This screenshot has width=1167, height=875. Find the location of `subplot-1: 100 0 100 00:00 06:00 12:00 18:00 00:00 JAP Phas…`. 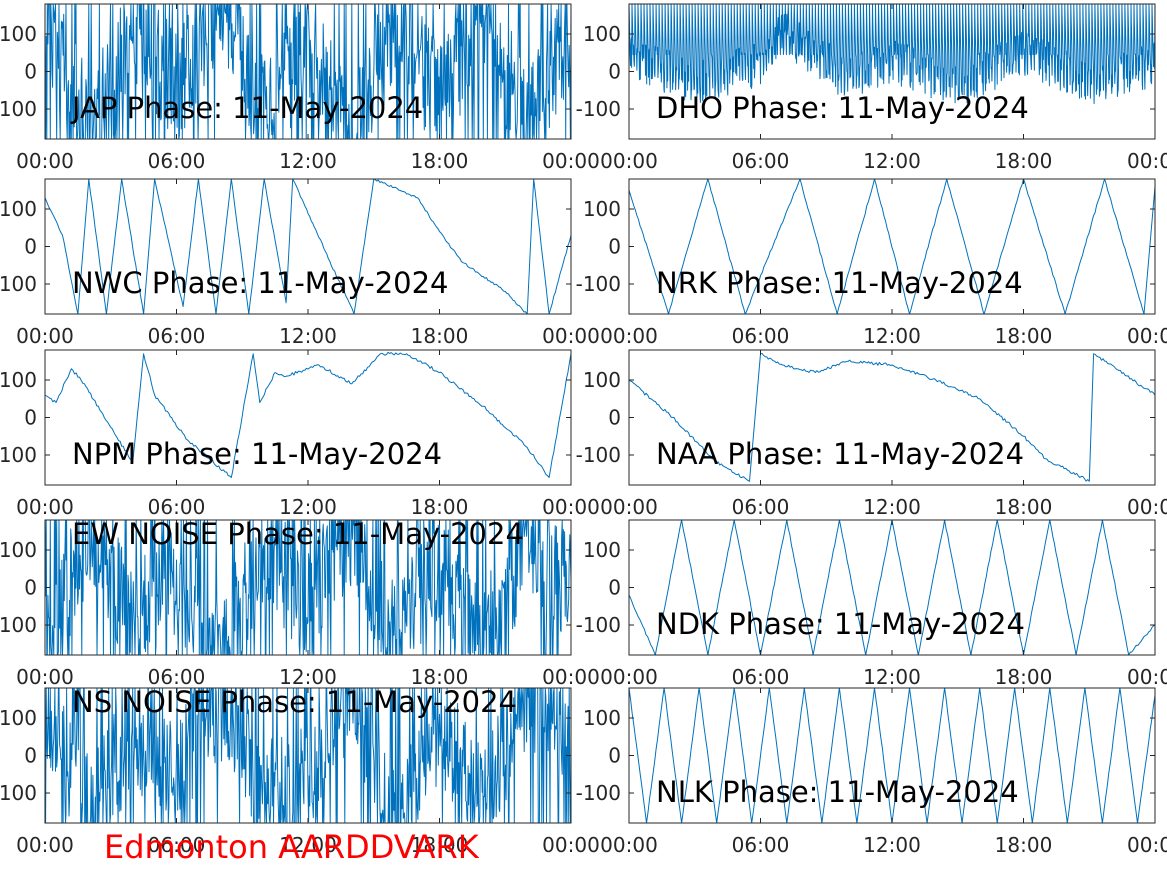

subplot-1: 100 0 100 00:00 06:00 12:00 18:00 00:00 JAP Phas… is located at coordinates (300, 88).